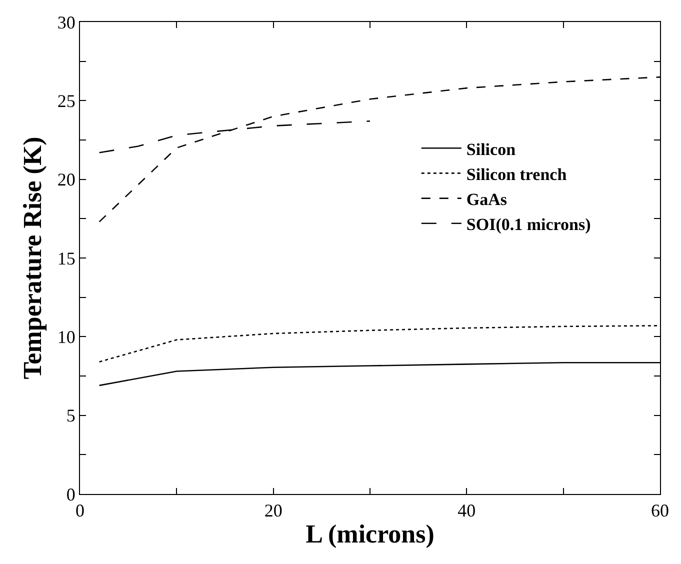 The width and height of the screenshot is (681, 564). What do you see at coordinates (517, 174) in the screenshot?
I see `legend-label: Silicon trench` at bounding box center [517, 174].